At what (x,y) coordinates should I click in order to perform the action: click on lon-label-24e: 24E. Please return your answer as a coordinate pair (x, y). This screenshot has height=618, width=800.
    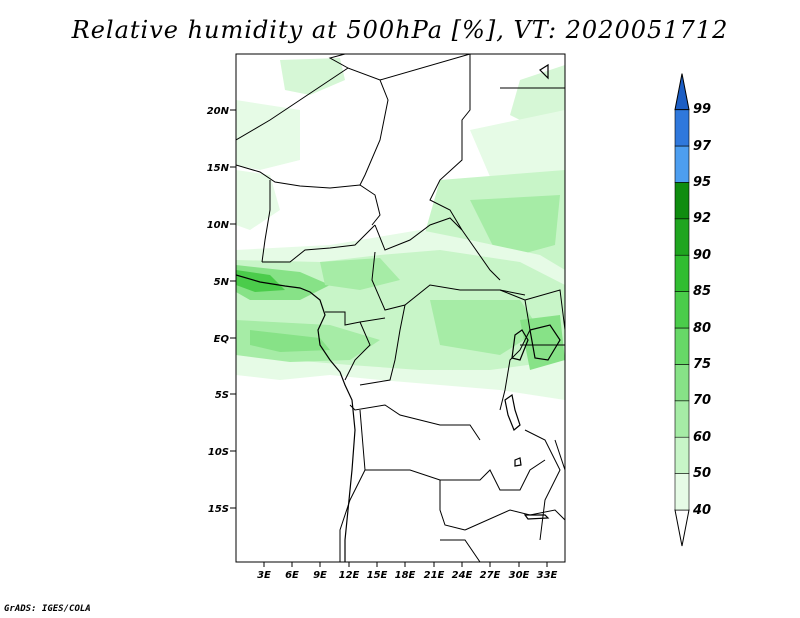
    Looking at the image, I should click on (462, 575).